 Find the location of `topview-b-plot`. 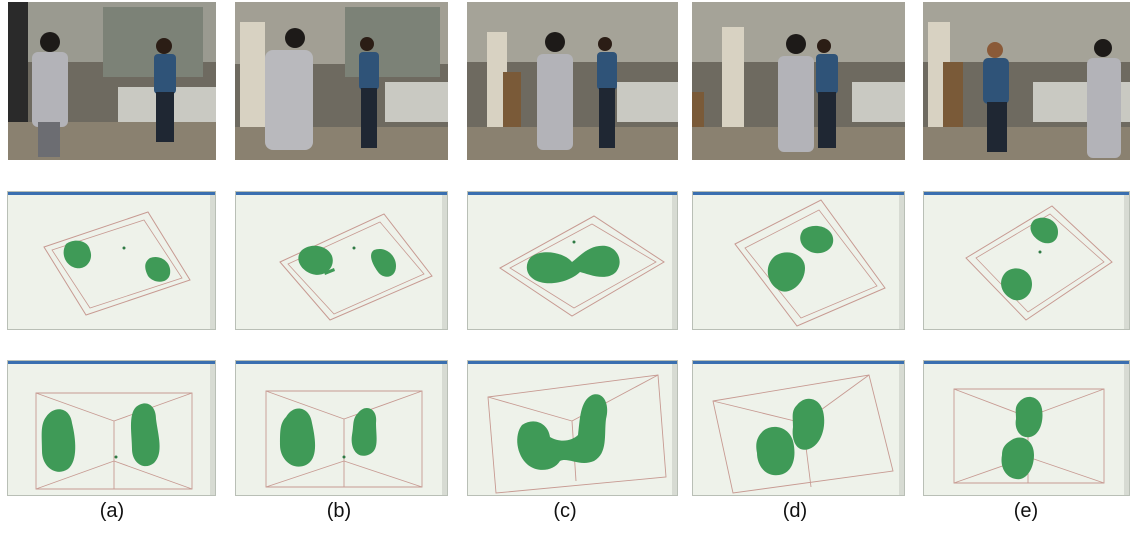

topview-b-plot is located at coordinates (356, 267).